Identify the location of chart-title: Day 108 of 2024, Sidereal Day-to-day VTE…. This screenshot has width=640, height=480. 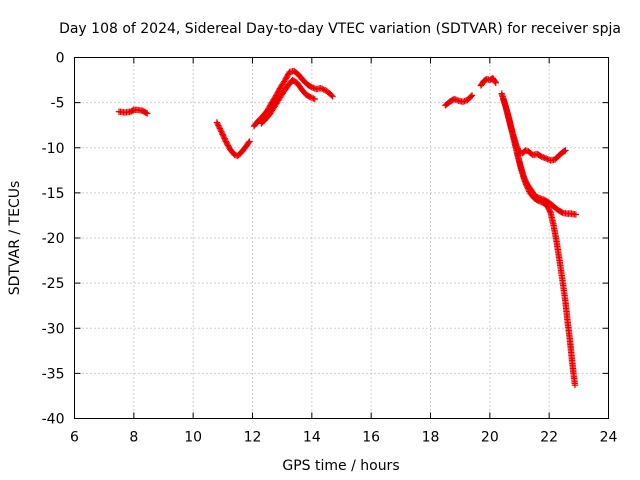
(340, 29).